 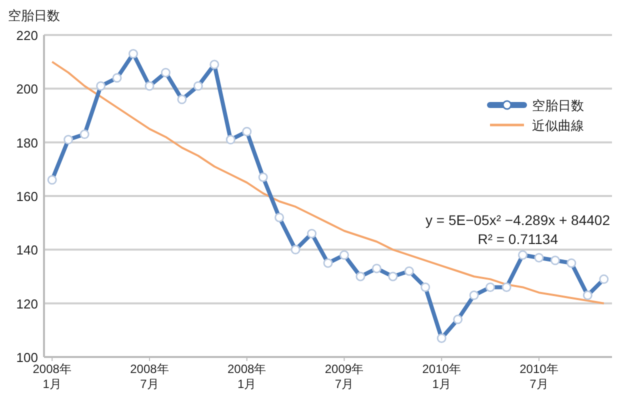 What do you see at coordinates (27, 250) in the screenshot?
I see `y-tick-label: 140` at bounding box center [27, 250].